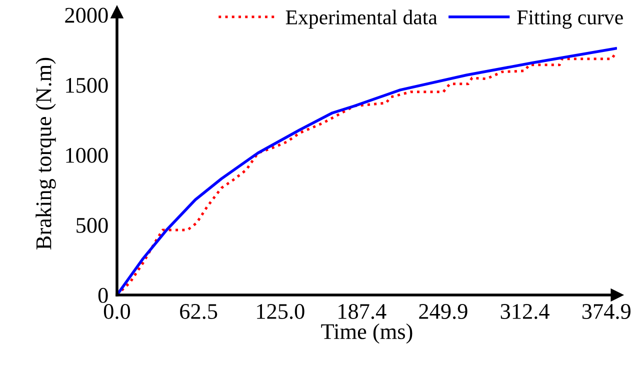 The image size is (641, 366). What do you see at coordinates (87, 85) in the screenshot?
I see `y-tick-label: 1500` at bounding box center [87, 85].